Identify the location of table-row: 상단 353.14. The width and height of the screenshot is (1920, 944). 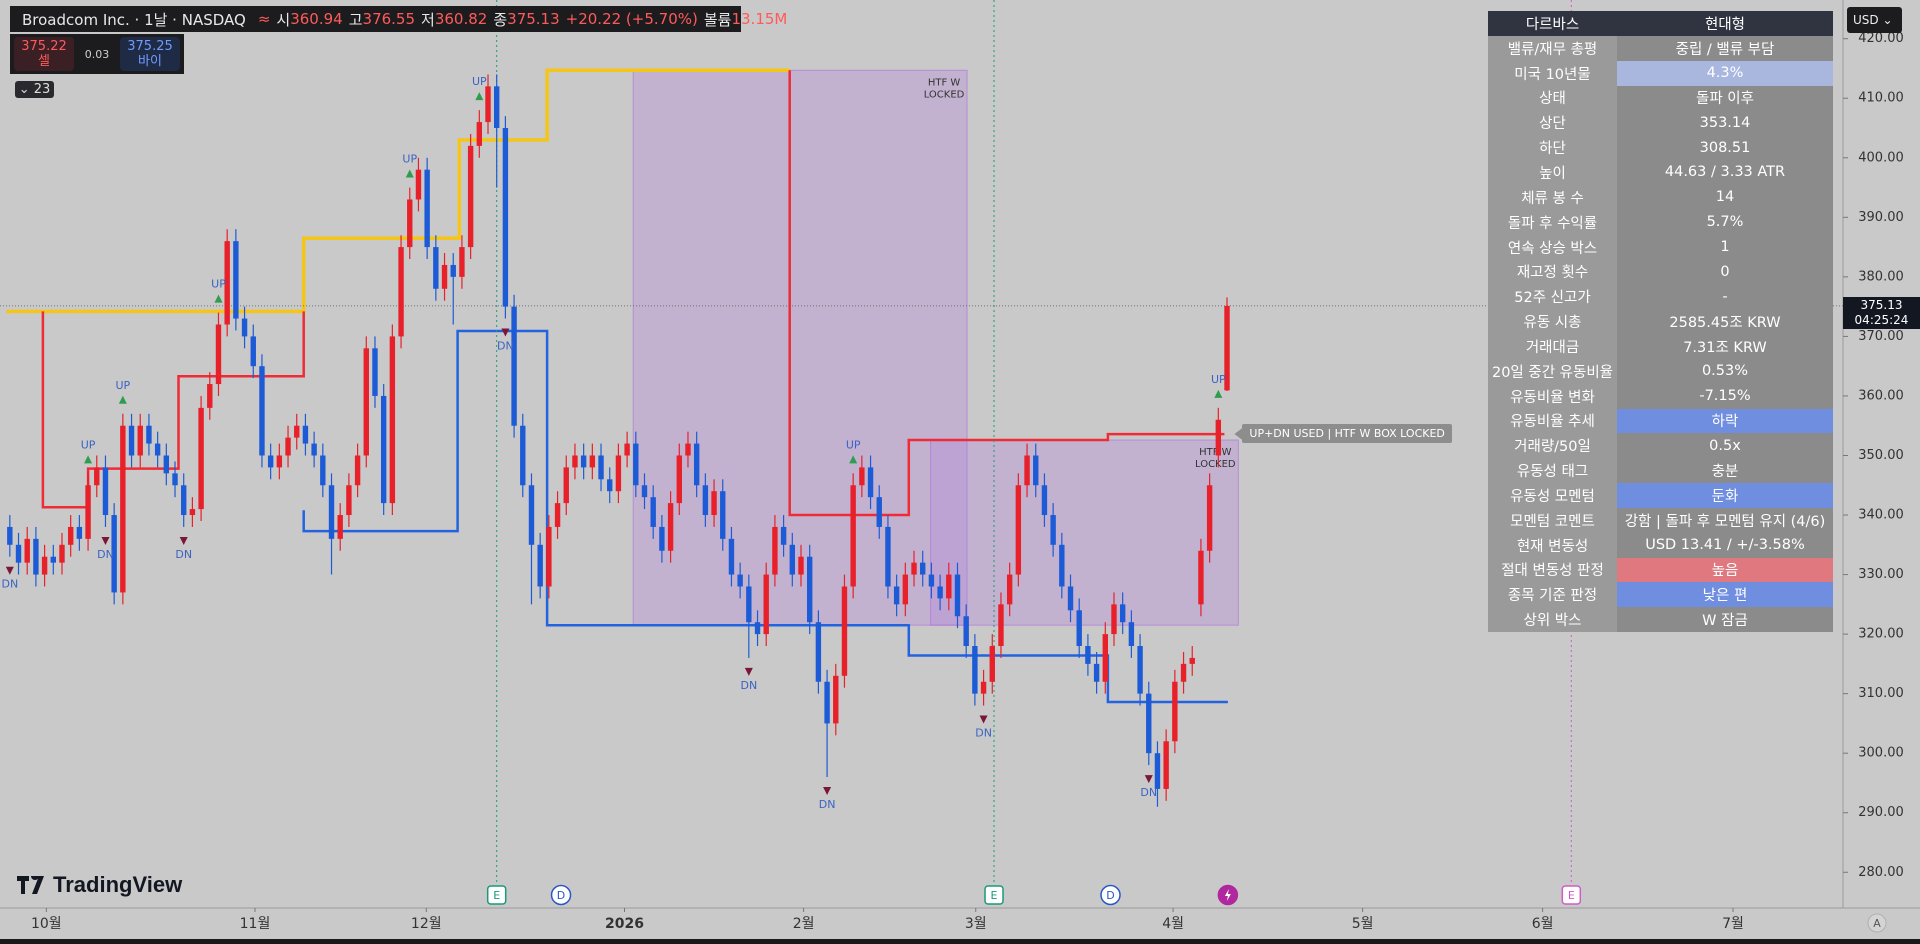
(1660, 123).